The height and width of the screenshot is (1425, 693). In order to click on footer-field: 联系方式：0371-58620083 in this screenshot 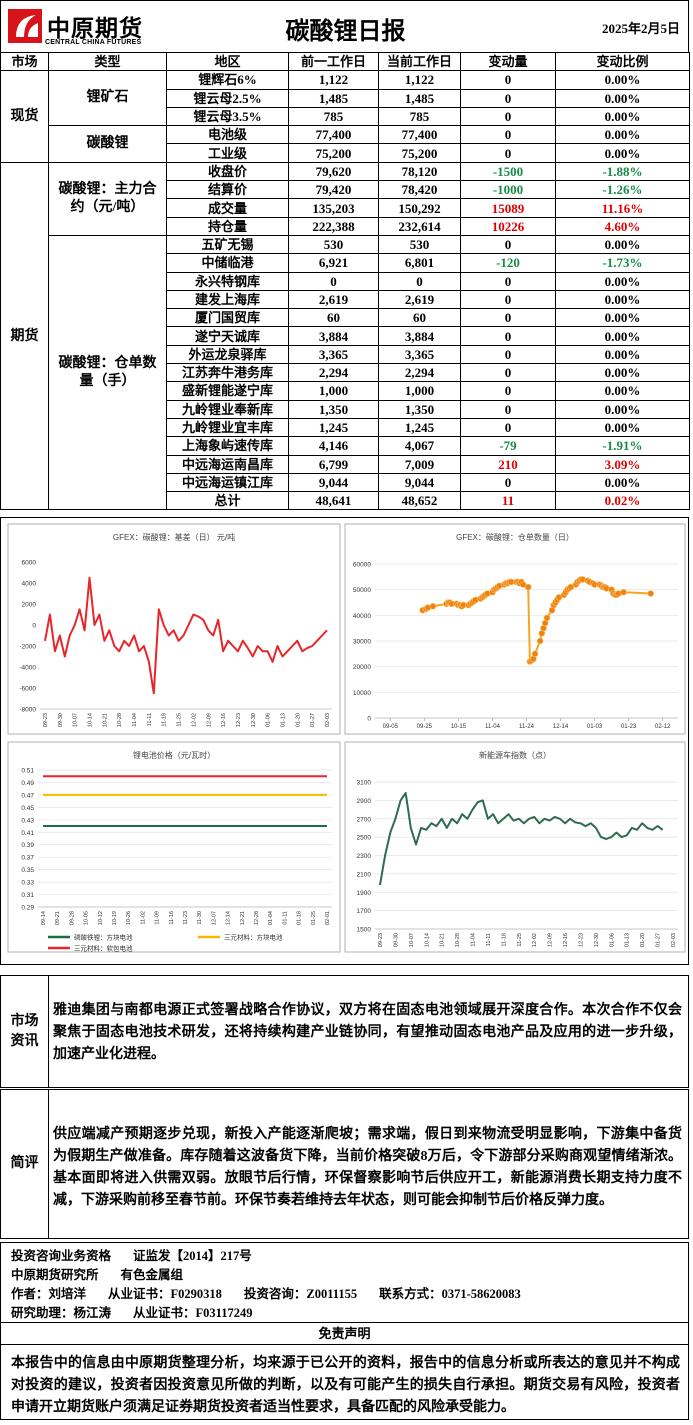, I will do `click(450, 1294)`.